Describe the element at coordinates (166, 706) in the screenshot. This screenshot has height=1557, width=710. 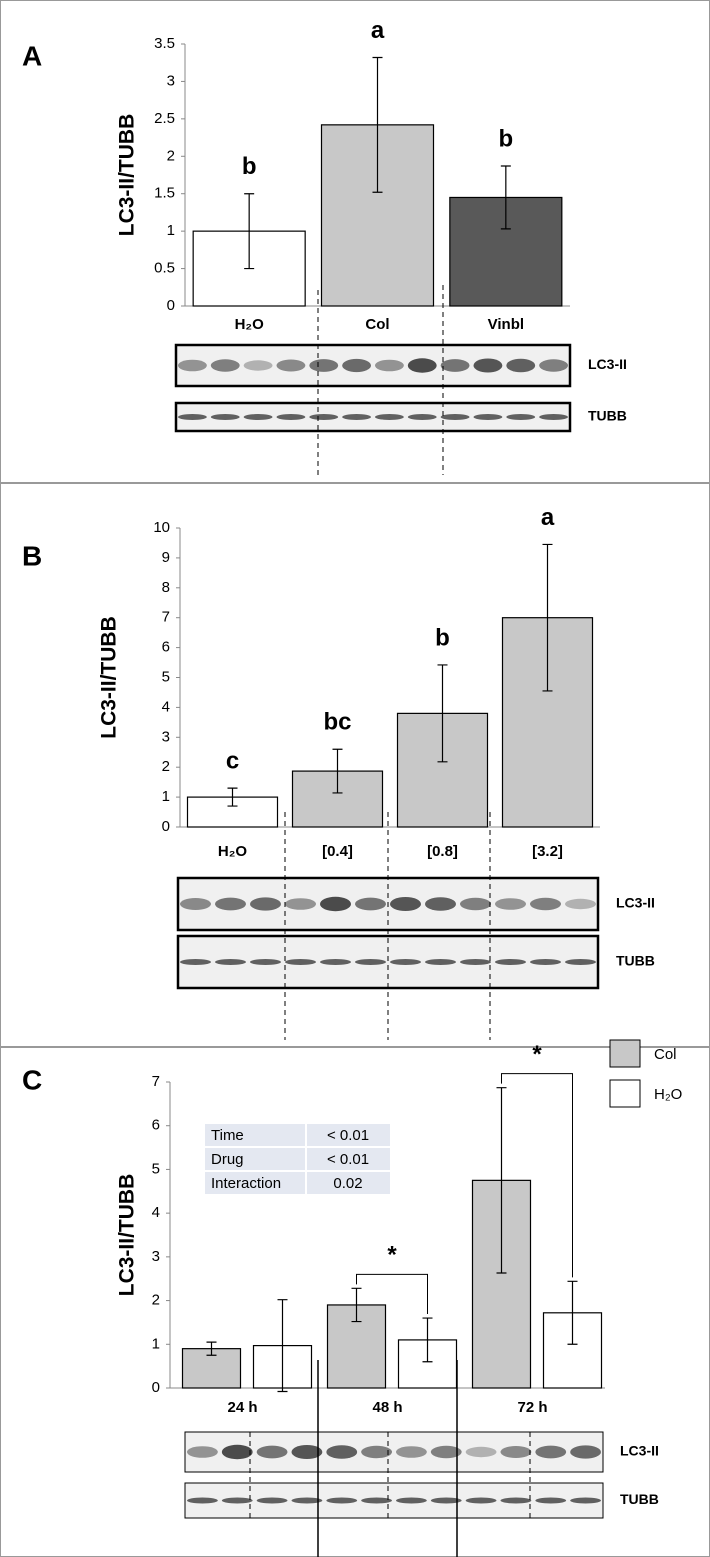
I see `y-tick-label: 4` at that location.